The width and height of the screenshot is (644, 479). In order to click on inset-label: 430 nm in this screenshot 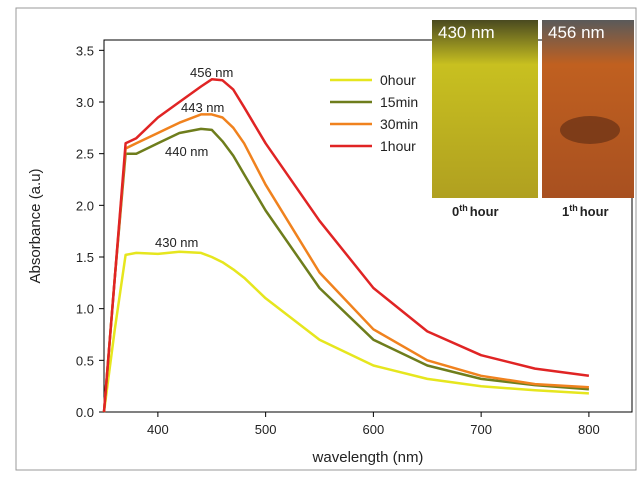, I will do `click(466, 32)`.